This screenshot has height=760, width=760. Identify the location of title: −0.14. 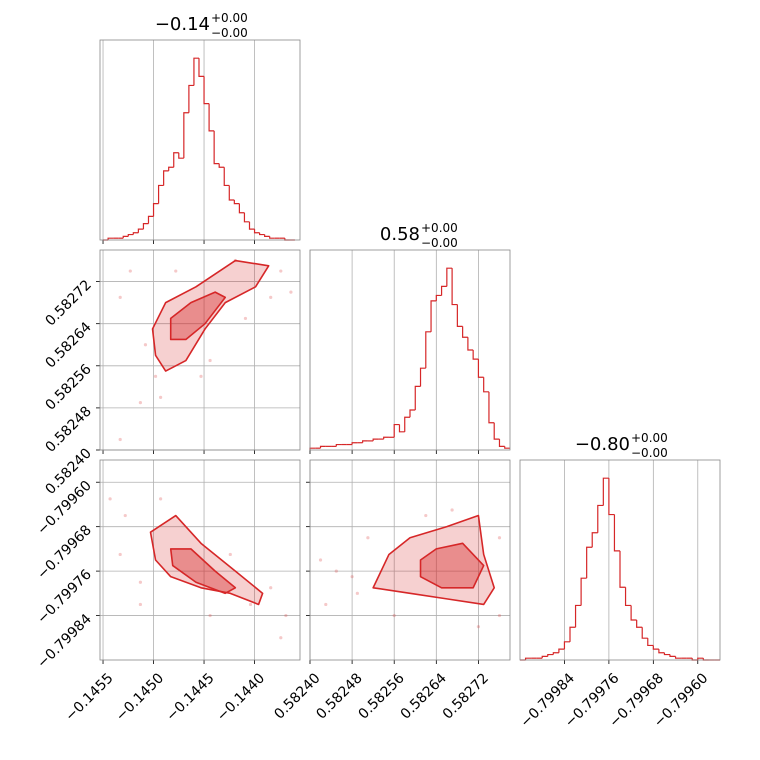
(182, 24).